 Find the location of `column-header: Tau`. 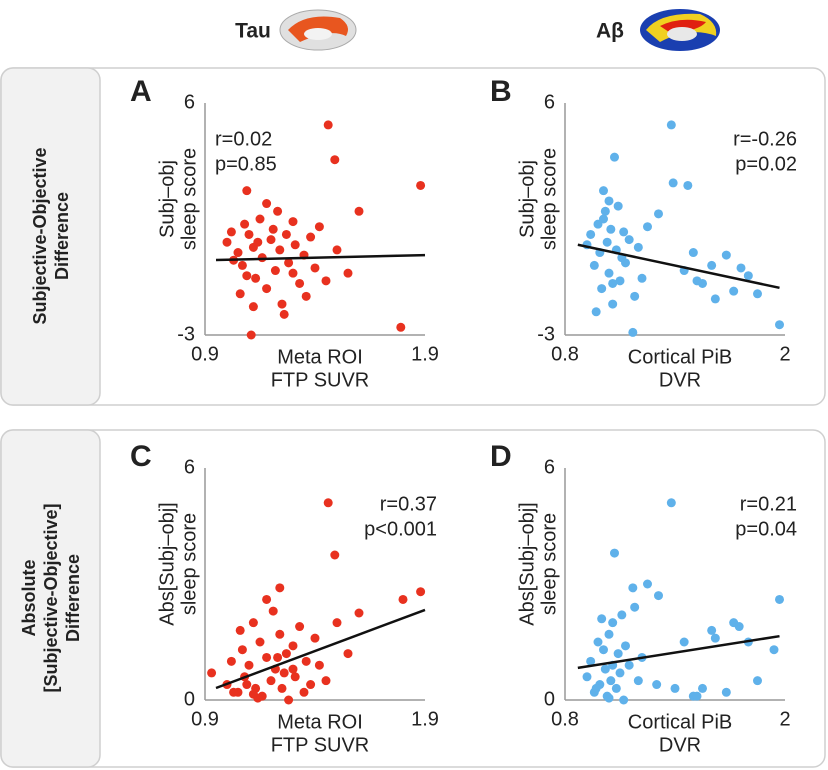

column-header: Tau is located at coordinates (253, 31).